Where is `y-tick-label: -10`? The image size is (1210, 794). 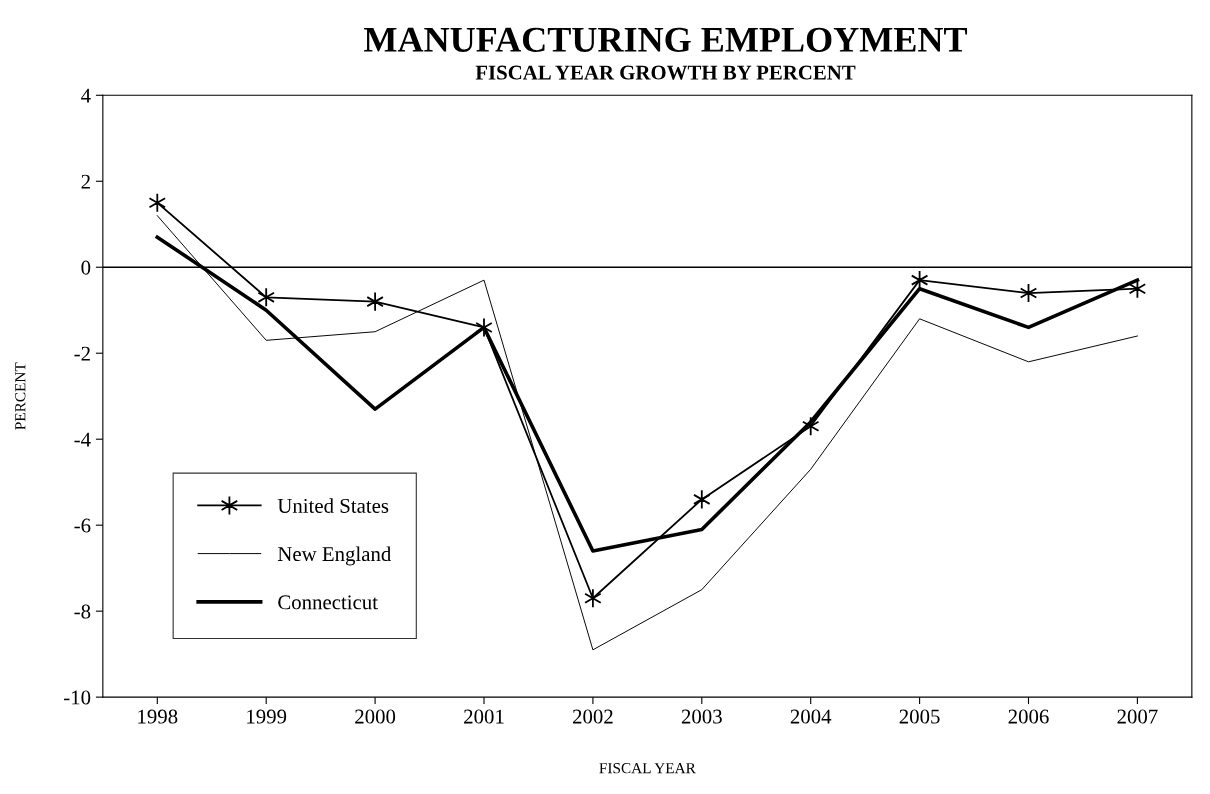 y-tick-label: -10 is located at coordinates (77, 697).